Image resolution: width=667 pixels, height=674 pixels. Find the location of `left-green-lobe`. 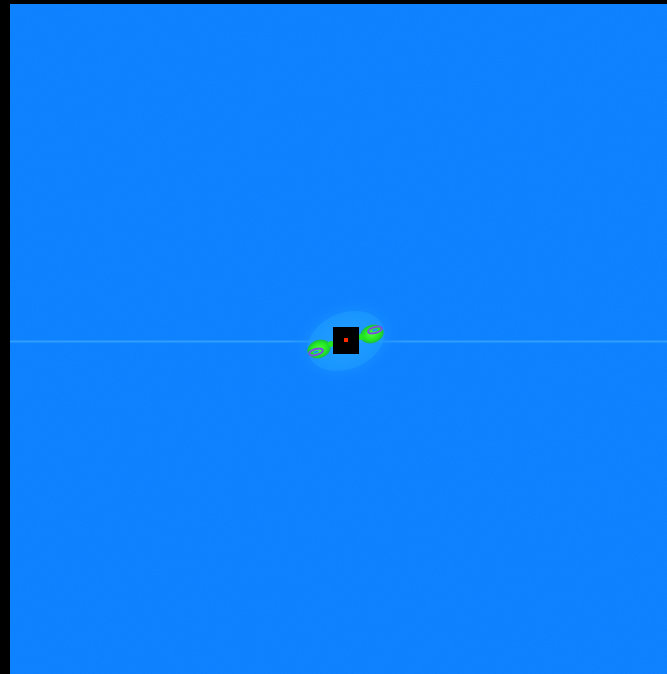

left-green-lobe is located at coordinates (319, 349).